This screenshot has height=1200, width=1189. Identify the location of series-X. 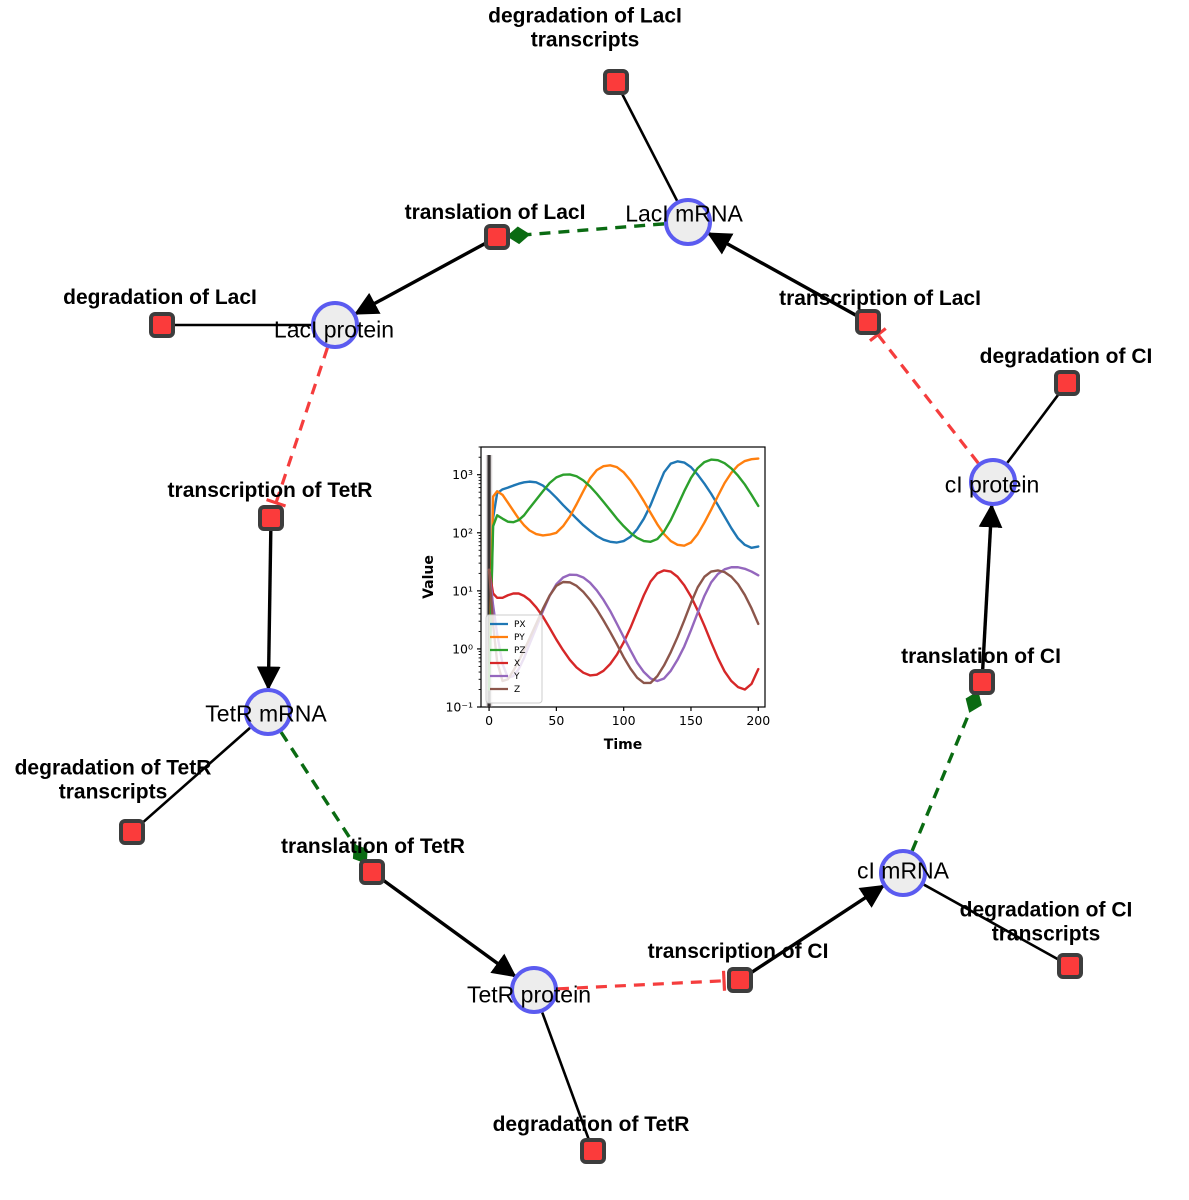
(623, 629).